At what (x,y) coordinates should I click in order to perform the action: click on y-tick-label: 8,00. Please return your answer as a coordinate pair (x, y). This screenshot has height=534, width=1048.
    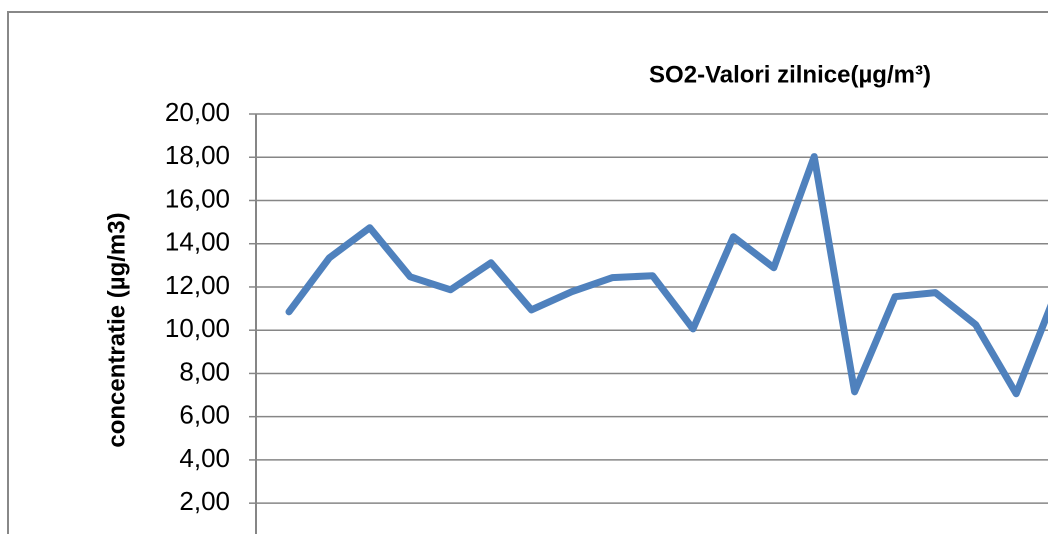
    Looking at the image, I should click on (204, 371).